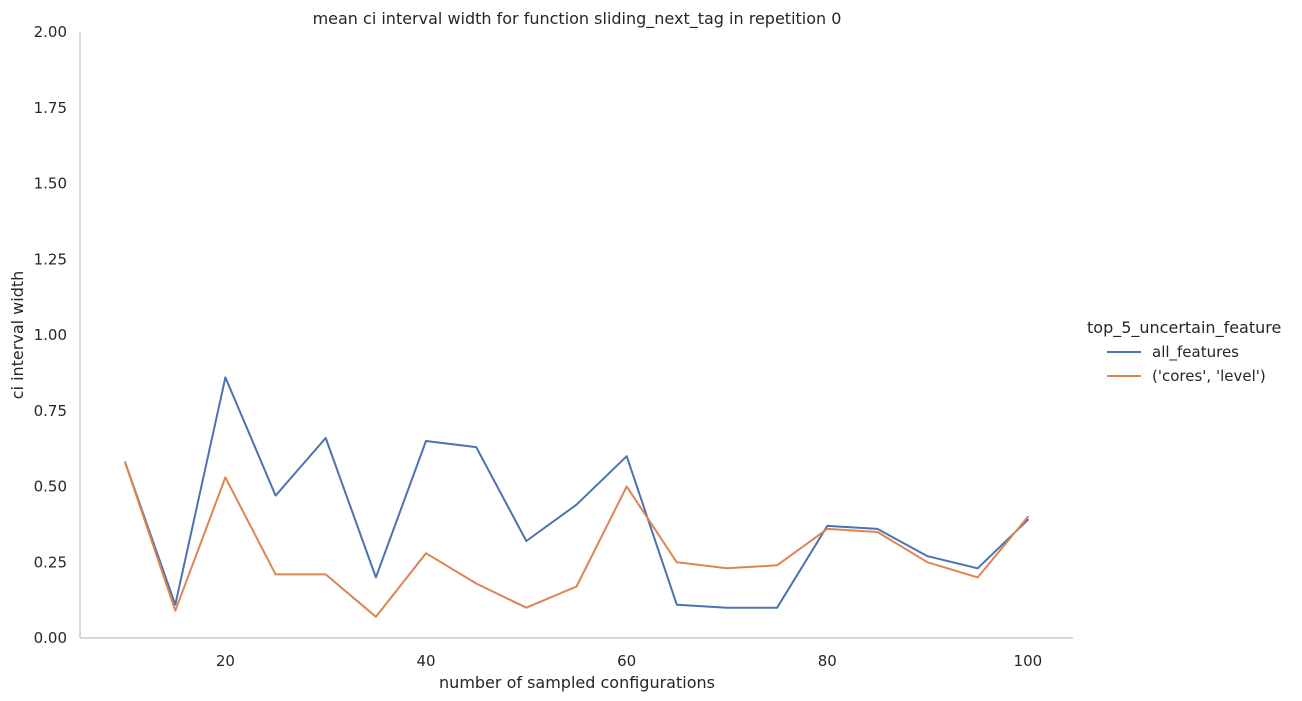 Image resolution: width=1302 pixels, height=701 pixels. What do you see at coordinates (50, 32) in the screenshot?
I see `y-tick-label: 2.00` at bounding box center [50, 32].